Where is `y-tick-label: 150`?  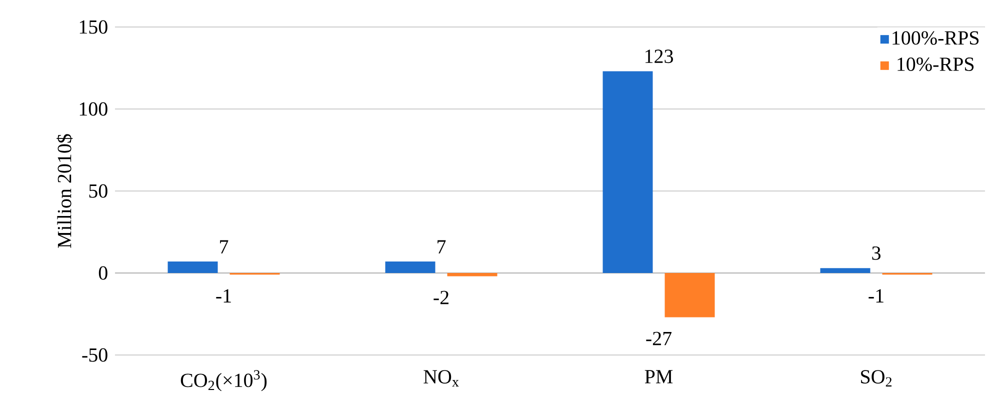 y-tick-label: 150 is located at coordinates (94, 27).